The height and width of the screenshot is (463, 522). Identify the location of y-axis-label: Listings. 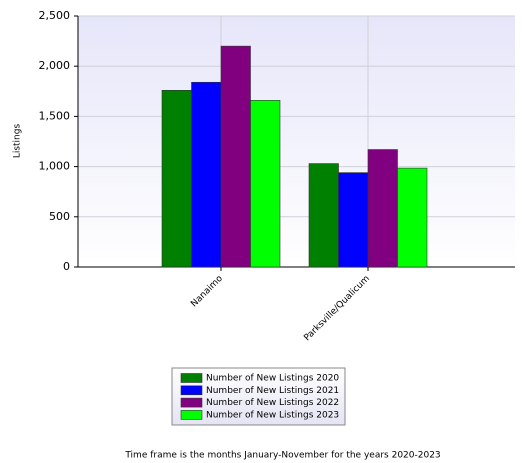
(18, 141).